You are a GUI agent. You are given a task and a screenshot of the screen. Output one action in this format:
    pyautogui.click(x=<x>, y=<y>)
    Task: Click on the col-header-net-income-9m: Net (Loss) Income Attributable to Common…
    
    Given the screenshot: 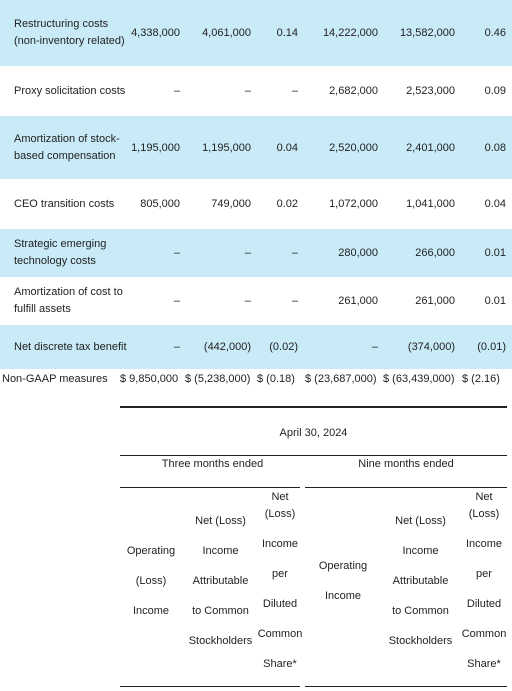 What is the action you would take?
    pyautogui.click(x=420, y=581)
    